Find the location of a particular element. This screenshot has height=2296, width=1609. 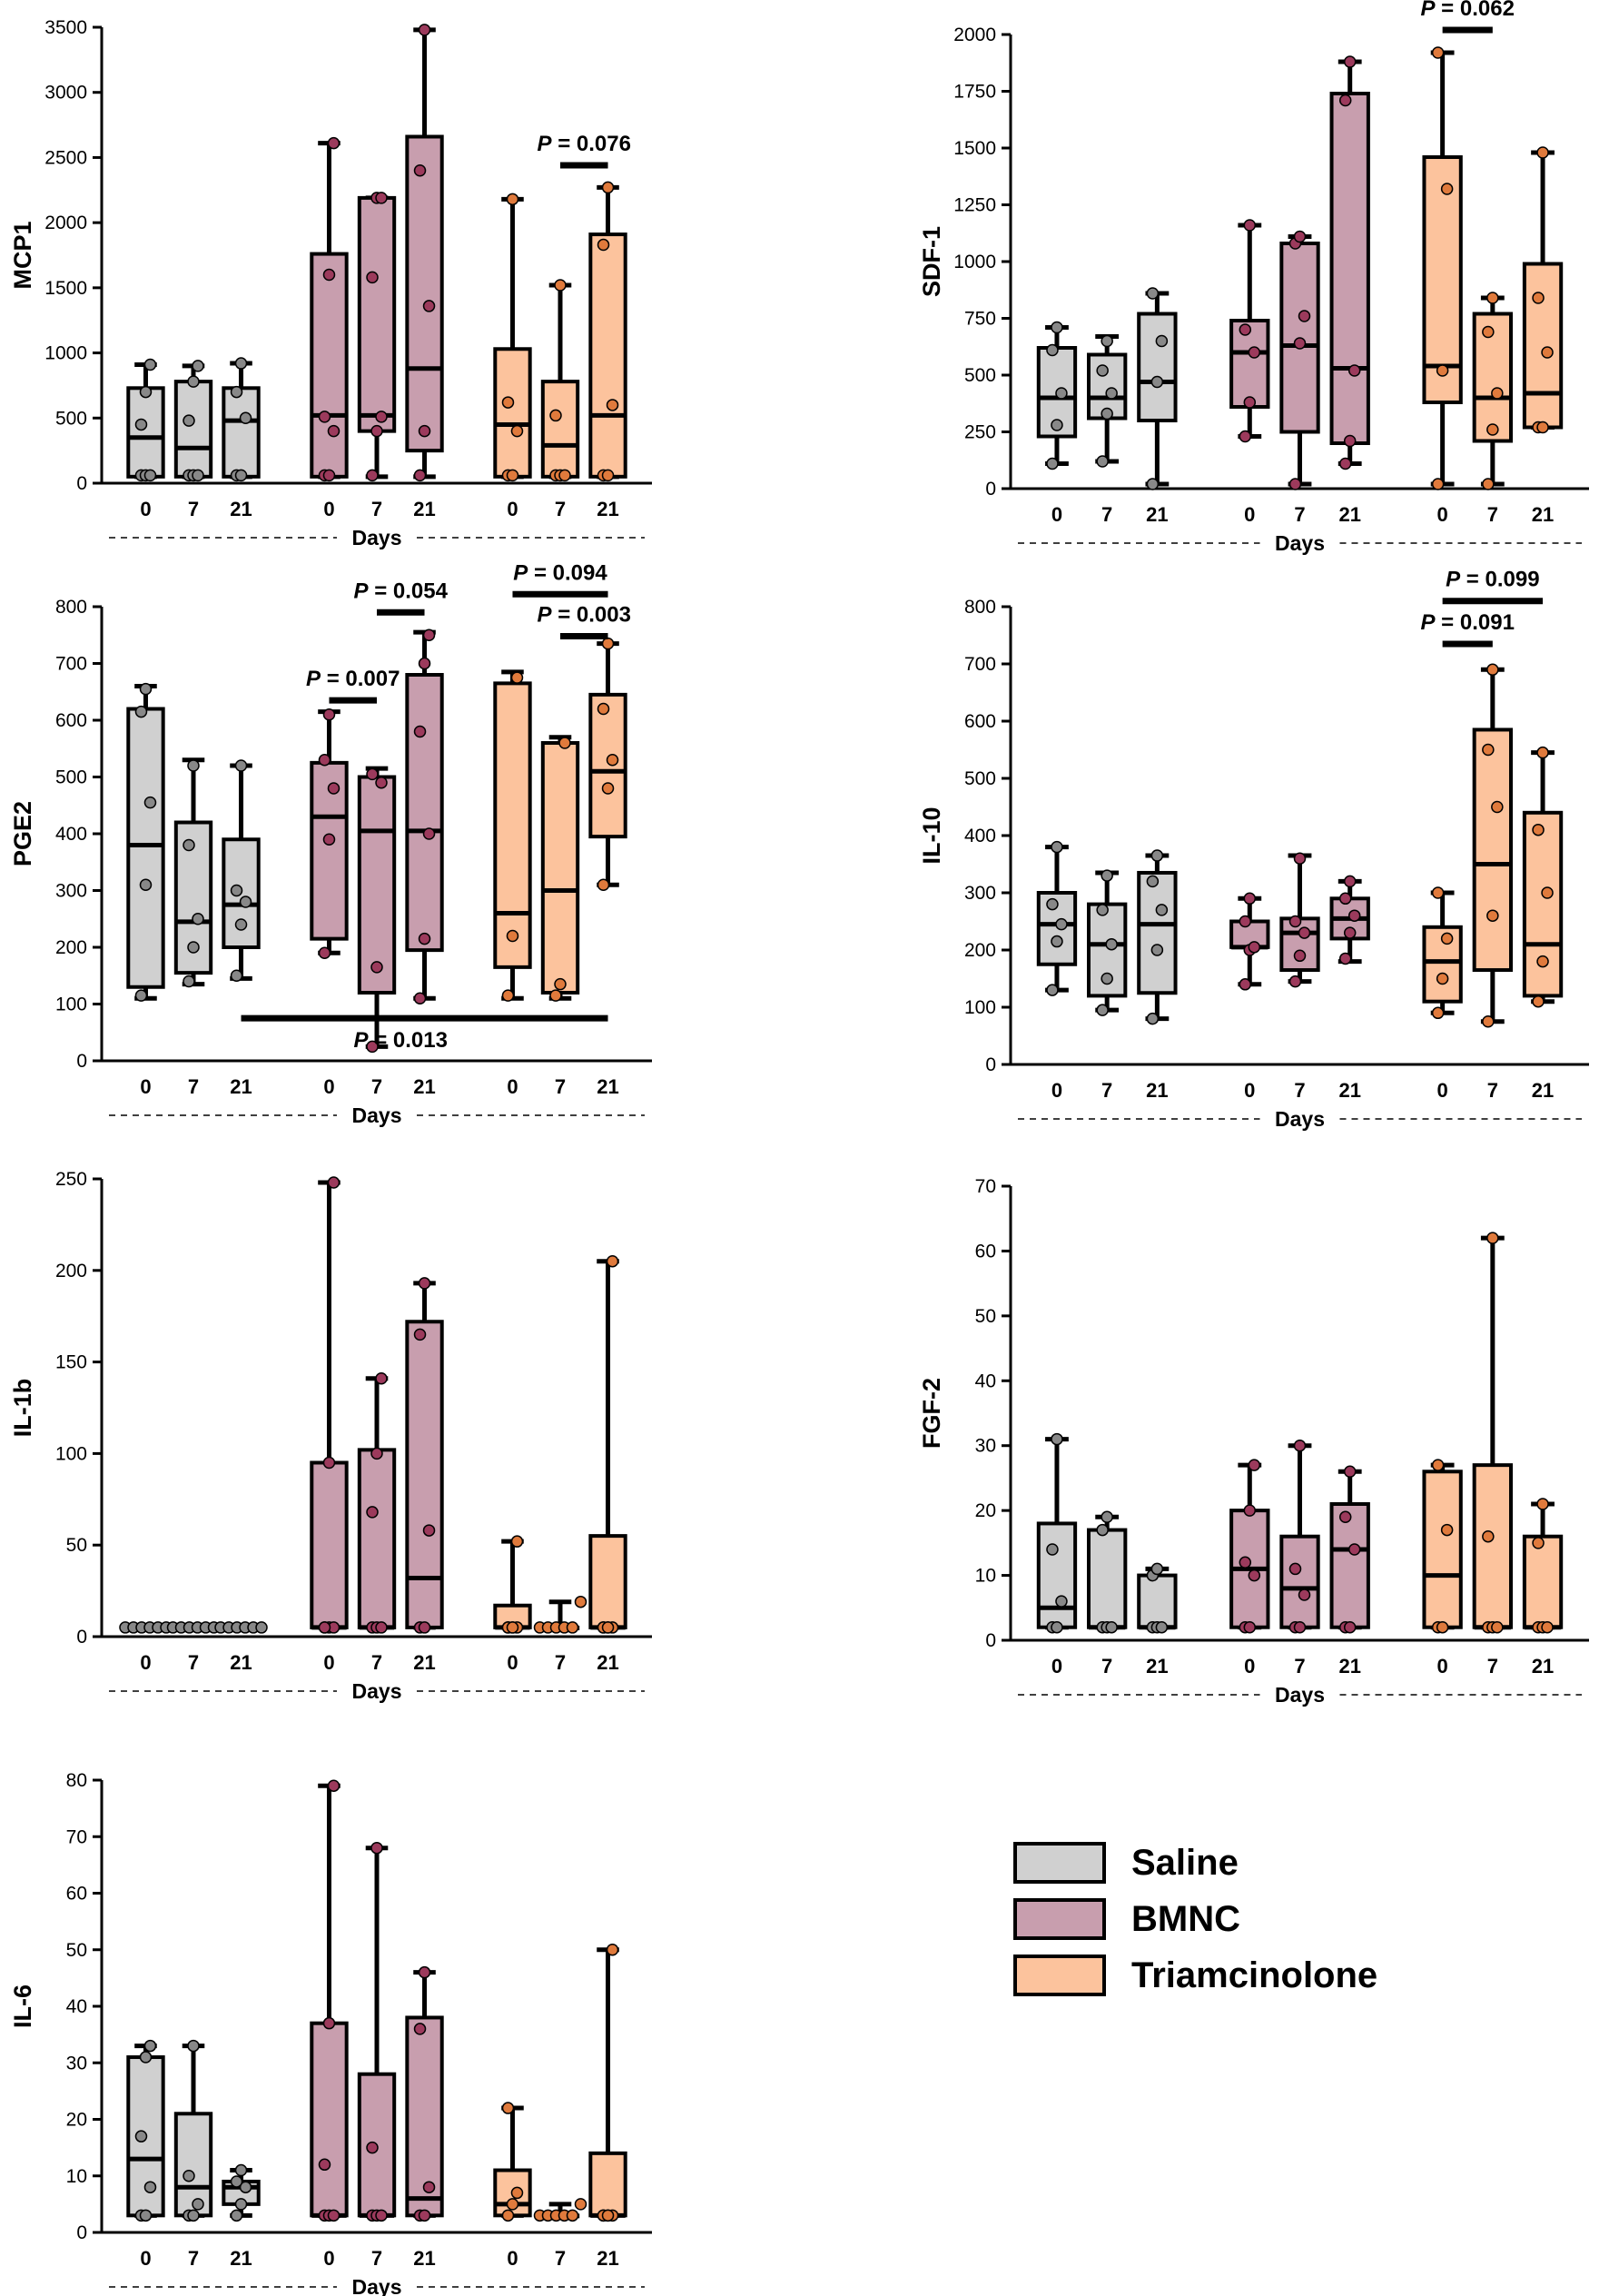

legend-label: Saline is located at coordinates (1185, 1863).